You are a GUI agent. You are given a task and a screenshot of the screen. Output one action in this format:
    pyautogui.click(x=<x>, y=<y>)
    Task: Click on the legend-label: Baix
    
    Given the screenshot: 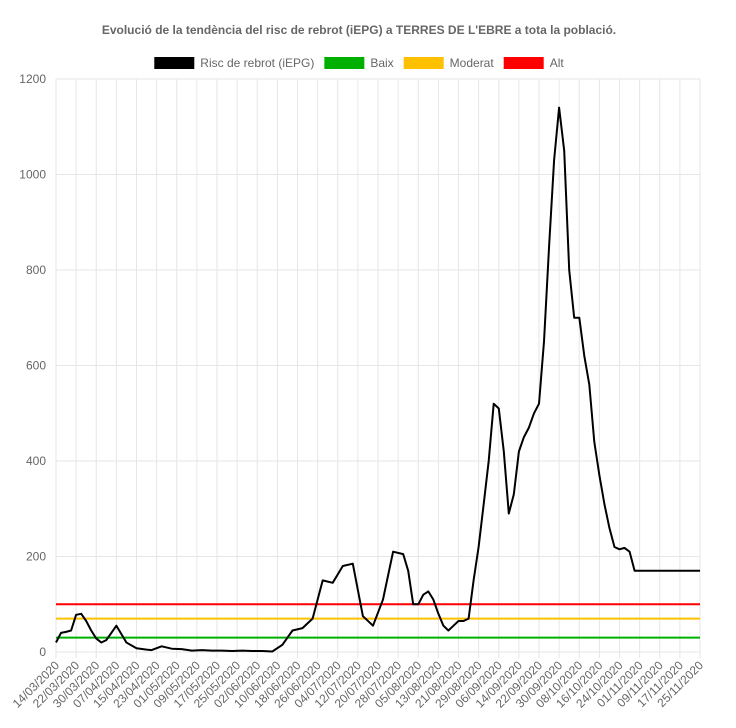 What is the action you would take?
    pyautogui.click(x=381, y=63)
    